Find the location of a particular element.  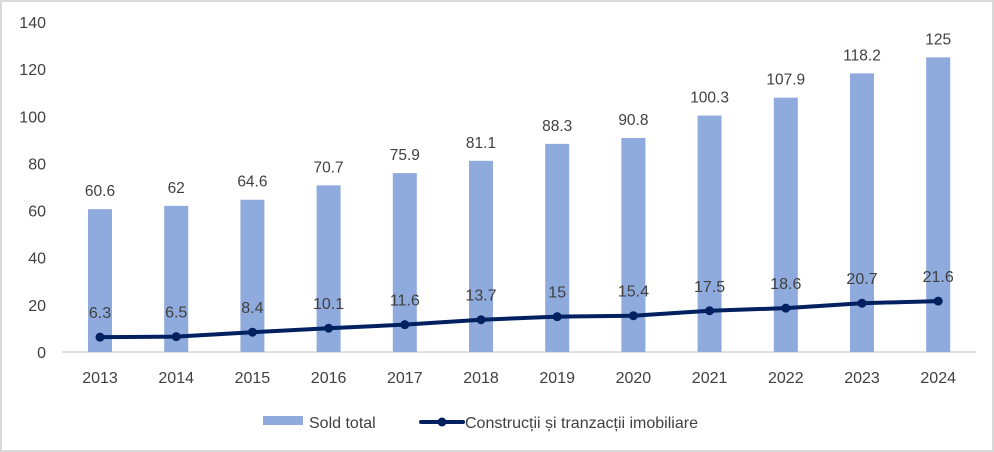

bar-data-label: 62 is located at coordinates (176, 188).